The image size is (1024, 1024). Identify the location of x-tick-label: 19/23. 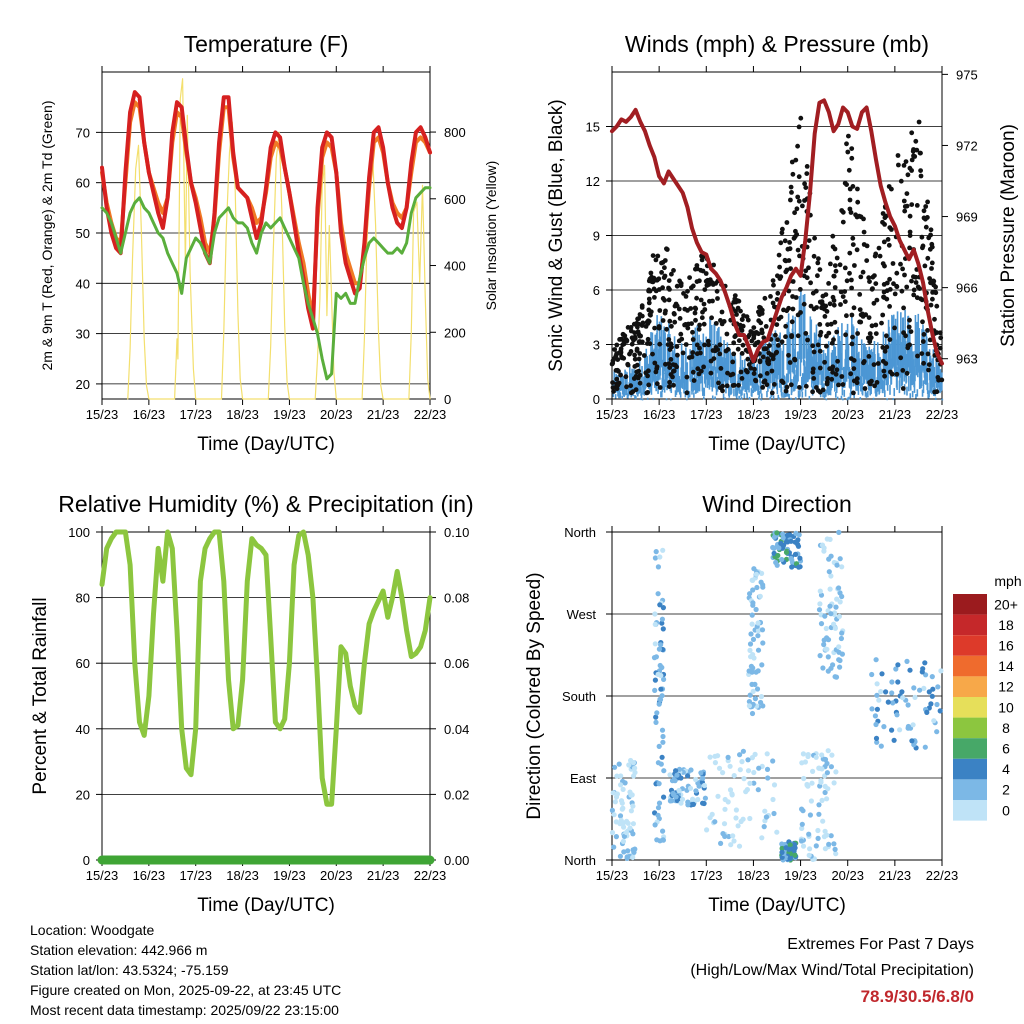
(800, 414).